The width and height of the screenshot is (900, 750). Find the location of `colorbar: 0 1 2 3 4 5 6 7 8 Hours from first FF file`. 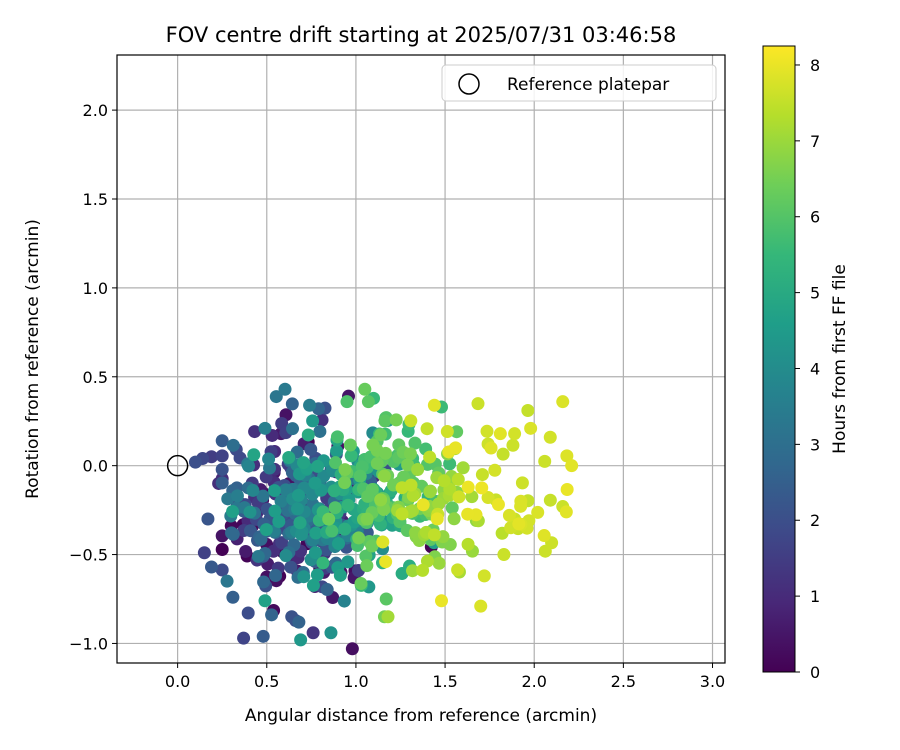

colorbar: 0 1 2 3 4 5 6 7 8 Hours from first FF file is located at coordinates (806, 363).